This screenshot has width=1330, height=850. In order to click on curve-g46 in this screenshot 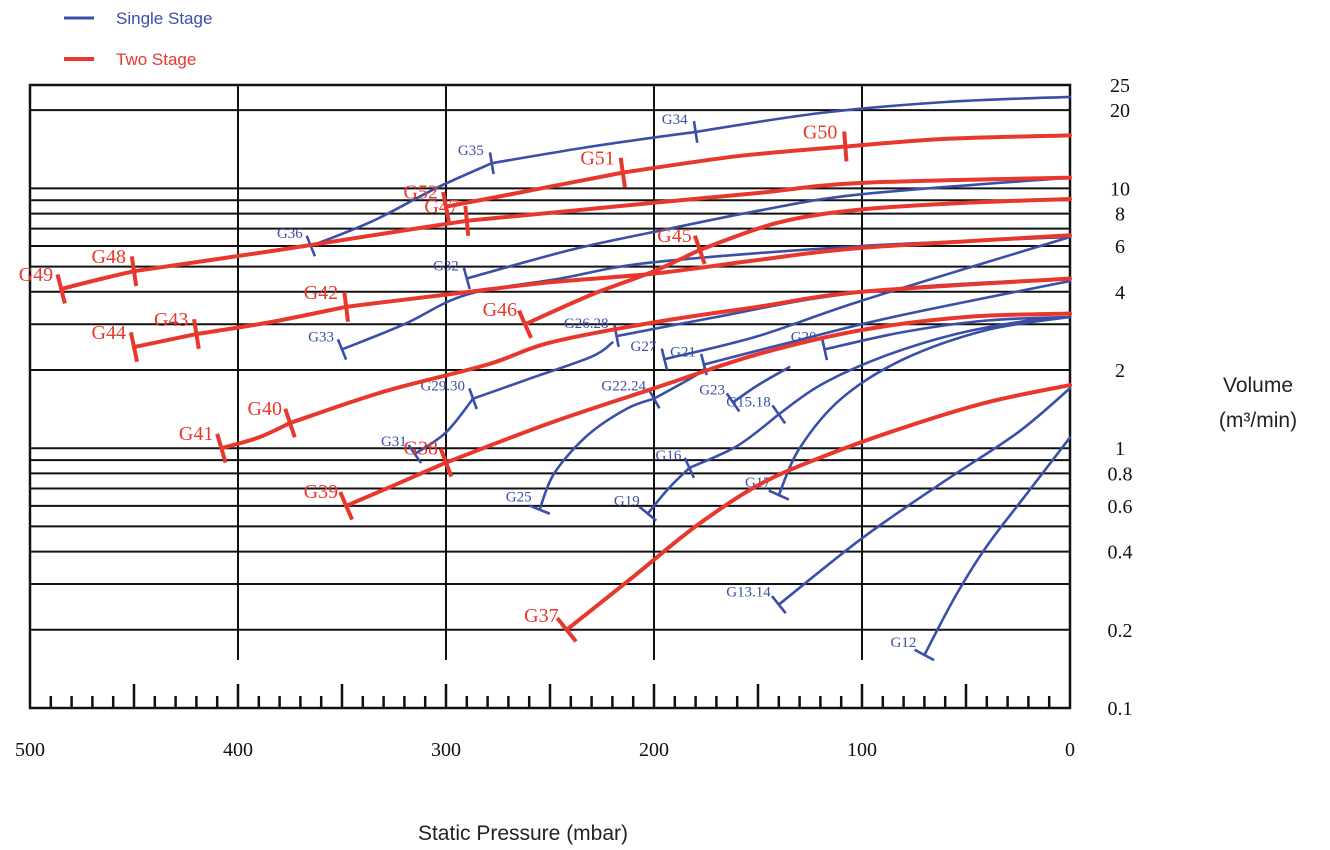, I will do `click(612, 287)`.